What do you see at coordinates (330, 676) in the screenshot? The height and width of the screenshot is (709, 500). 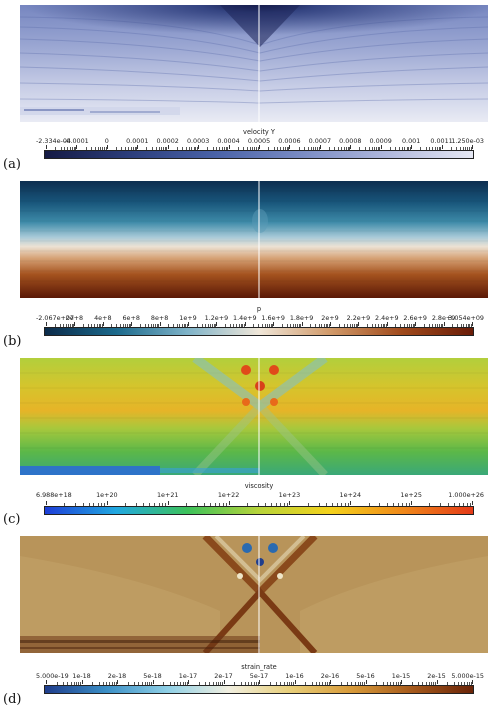 I see `colorbar-tick-label: 2e-16` at bounding box center [330, 676].